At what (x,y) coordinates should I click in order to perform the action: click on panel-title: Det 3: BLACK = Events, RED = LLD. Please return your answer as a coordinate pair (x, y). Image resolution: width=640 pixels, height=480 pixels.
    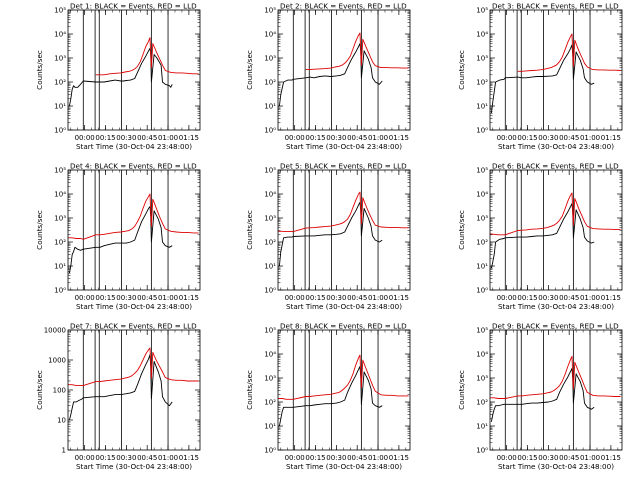
    Looking at the image, I should click on (555, 6).